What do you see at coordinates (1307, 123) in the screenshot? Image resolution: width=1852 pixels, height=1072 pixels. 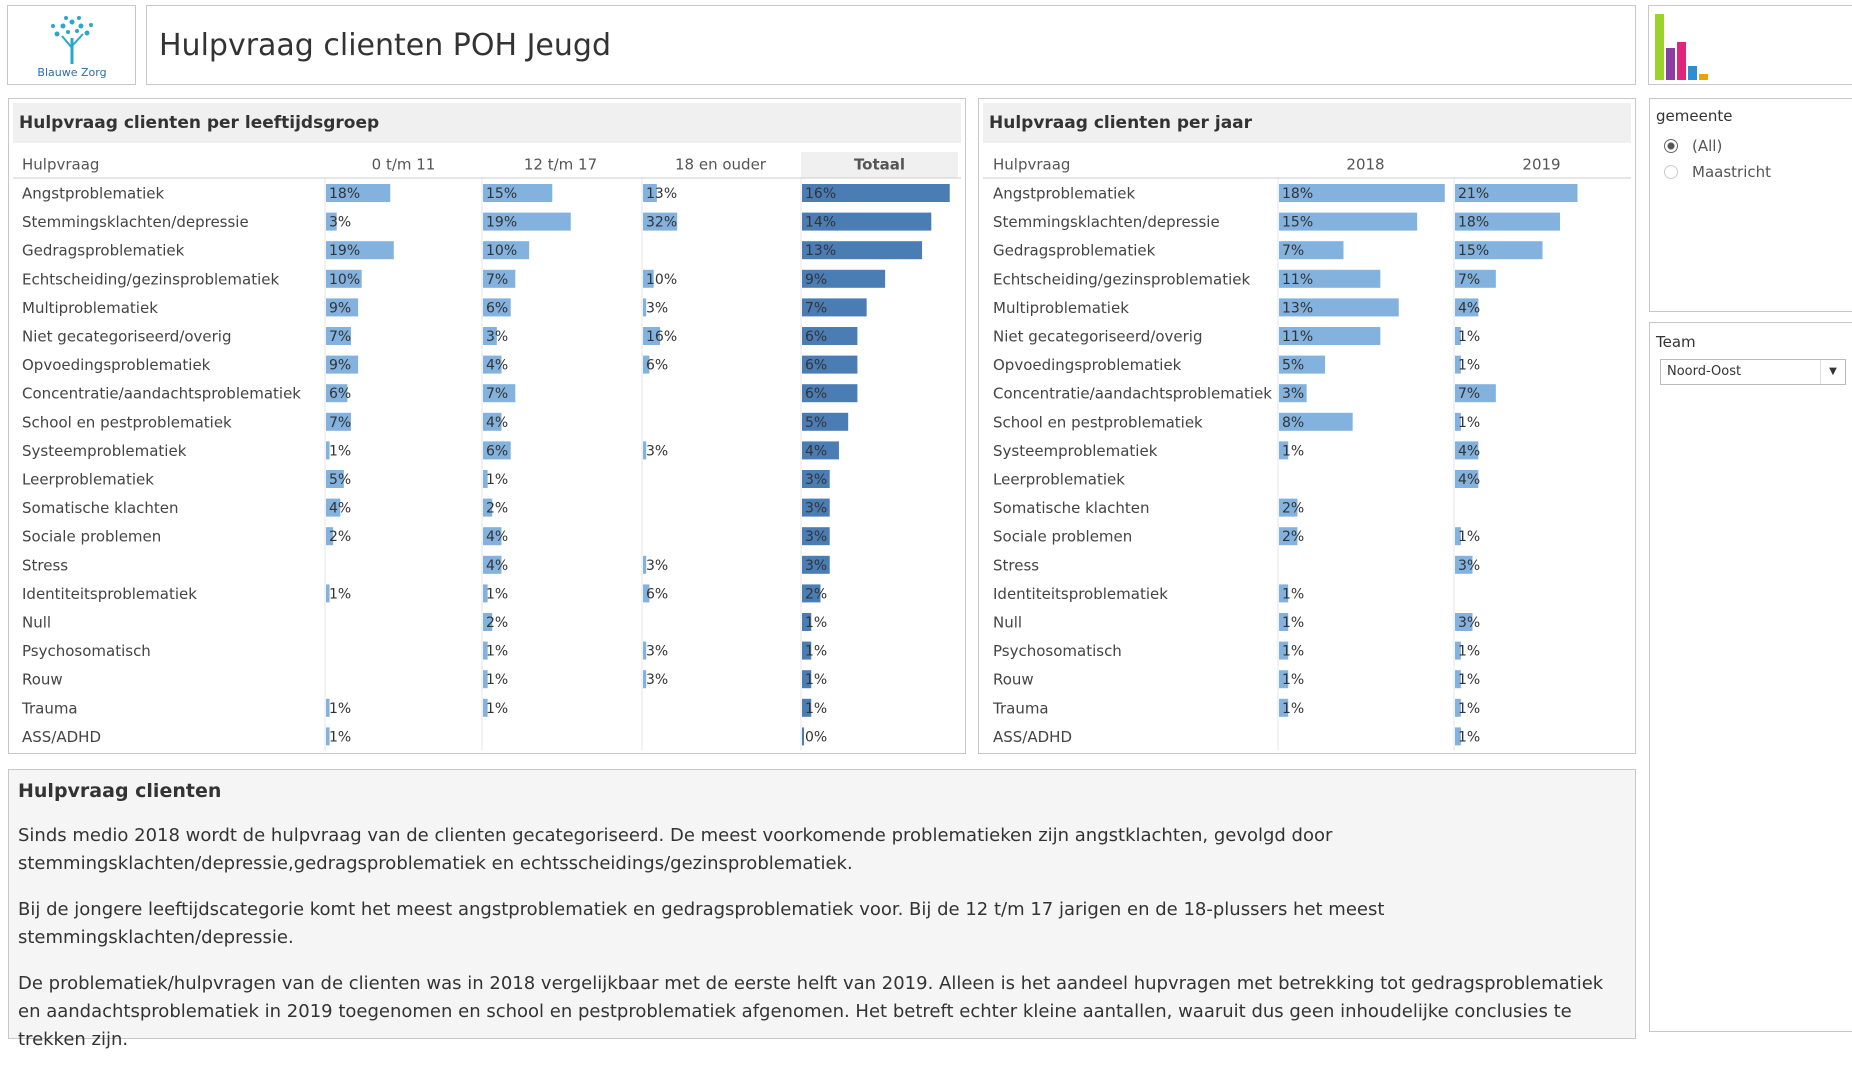 I see `title-band` at bounding box center [1307, 123].